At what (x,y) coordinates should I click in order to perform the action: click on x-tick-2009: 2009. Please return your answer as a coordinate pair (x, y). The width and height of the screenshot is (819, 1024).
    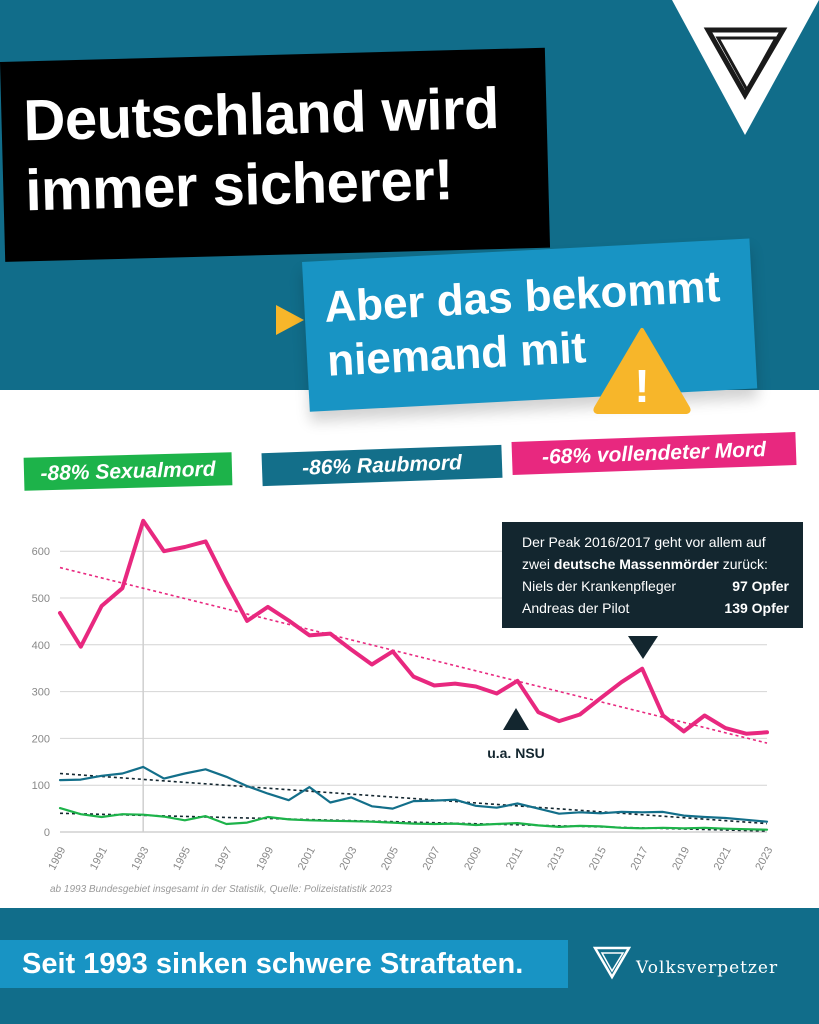
    Looking at the image, I should click on (473, 858).